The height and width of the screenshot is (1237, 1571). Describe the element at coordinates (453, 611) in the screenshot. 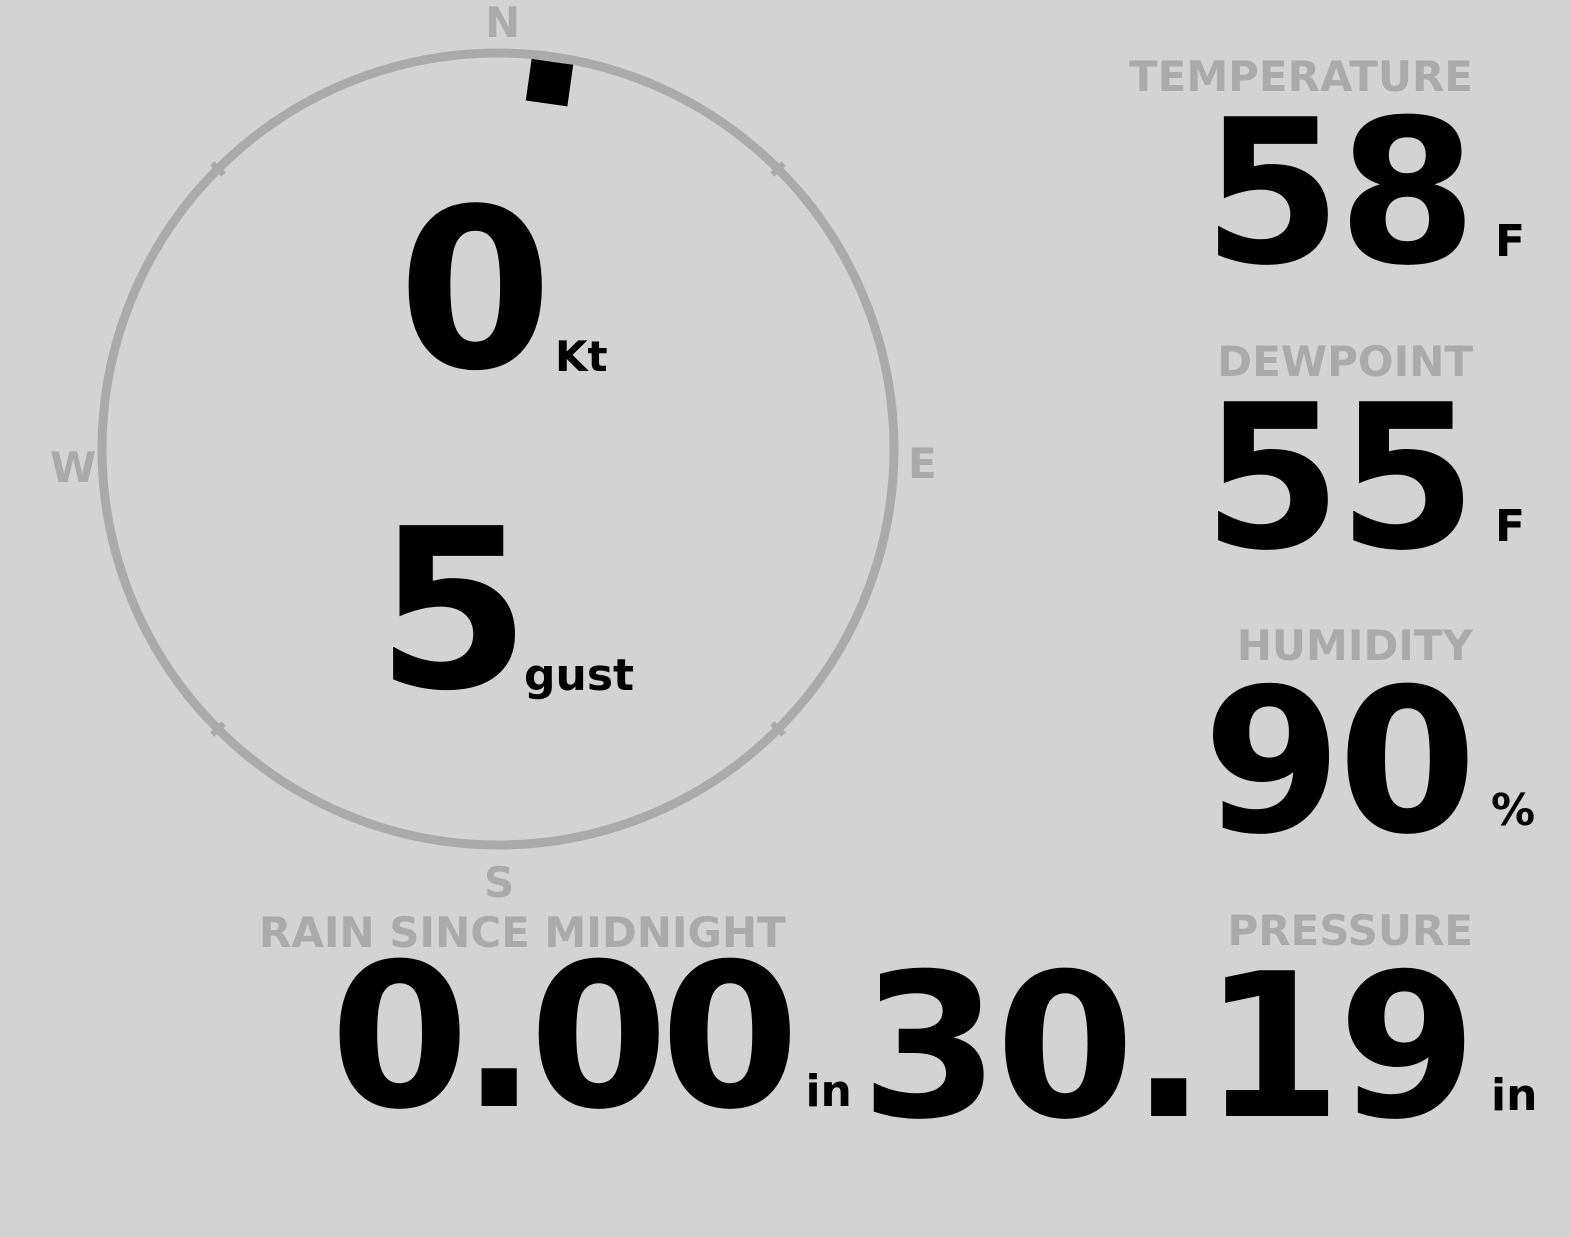

I see `wind-gust-value: 5` at that location.